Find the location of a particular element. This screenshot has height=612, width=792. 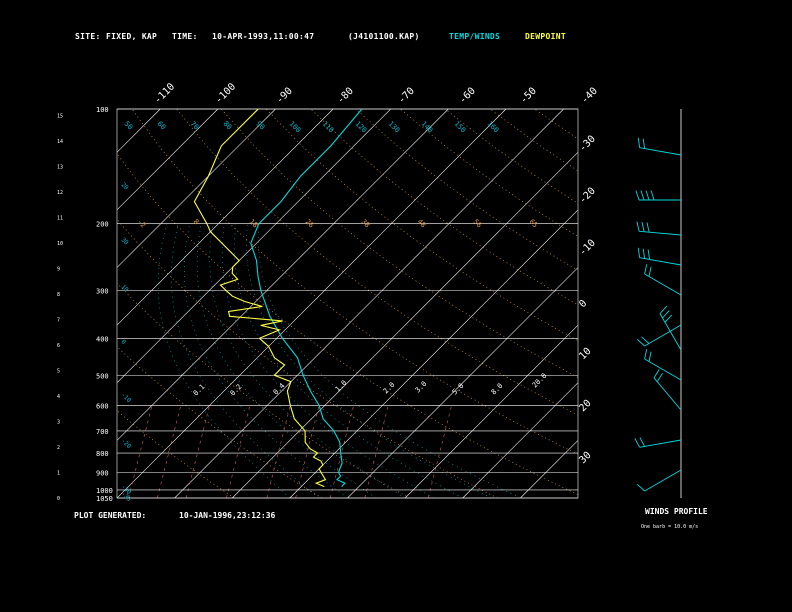

height-tick-label: 11 is located at coordinates (60, 219).